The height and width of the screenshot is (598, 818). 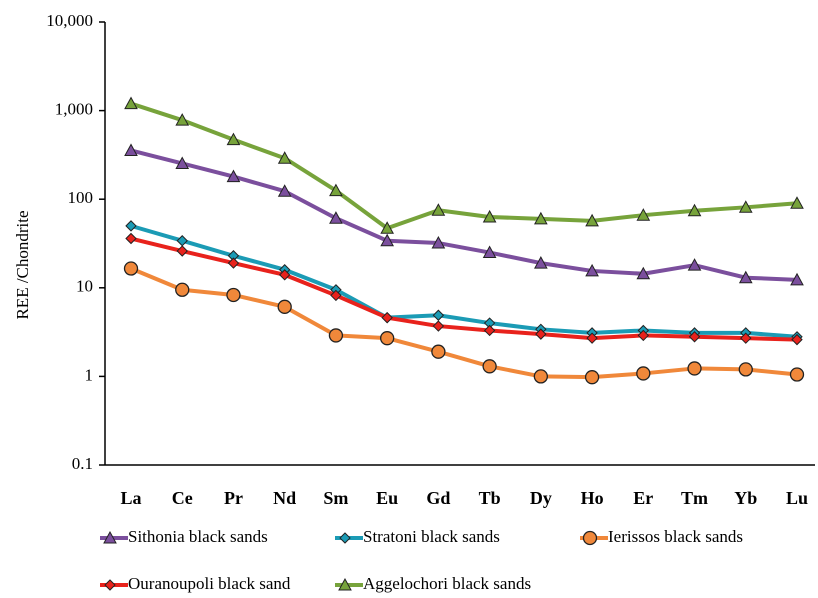 I want to click on y-tick-label: 1,000, so click(x=74, y=109).